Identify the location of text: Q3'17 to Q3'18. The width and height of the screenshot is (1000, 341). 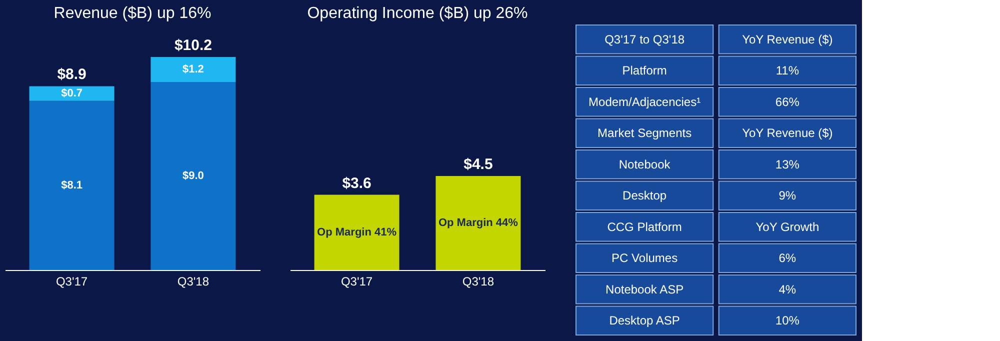
(644, 39).